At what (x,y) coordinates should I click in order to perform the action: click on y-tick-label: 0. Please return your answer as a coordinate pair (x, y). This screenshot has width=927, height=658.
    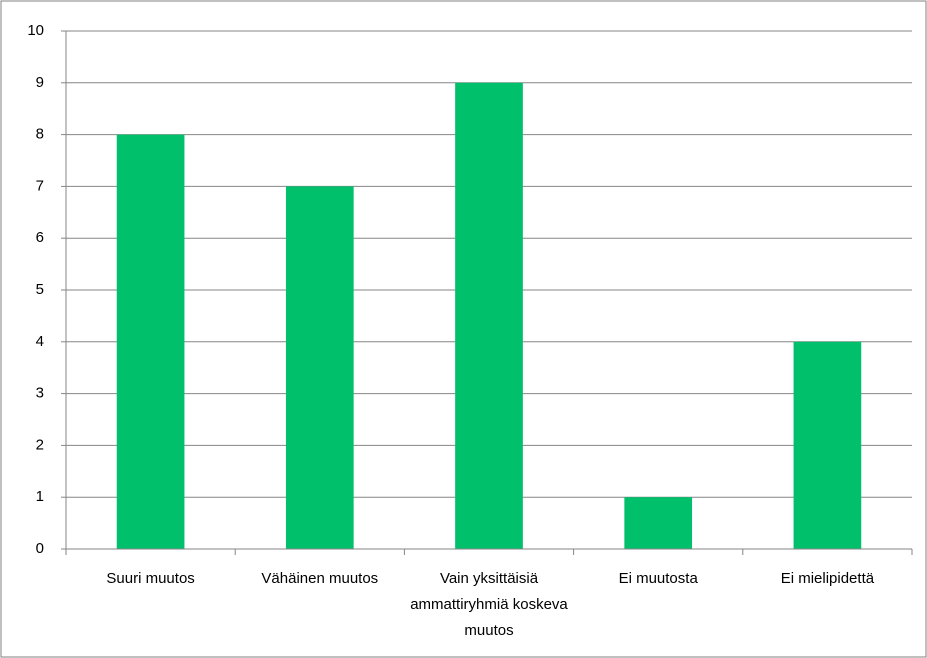
    Looking at the image, I should click on (40, 548).